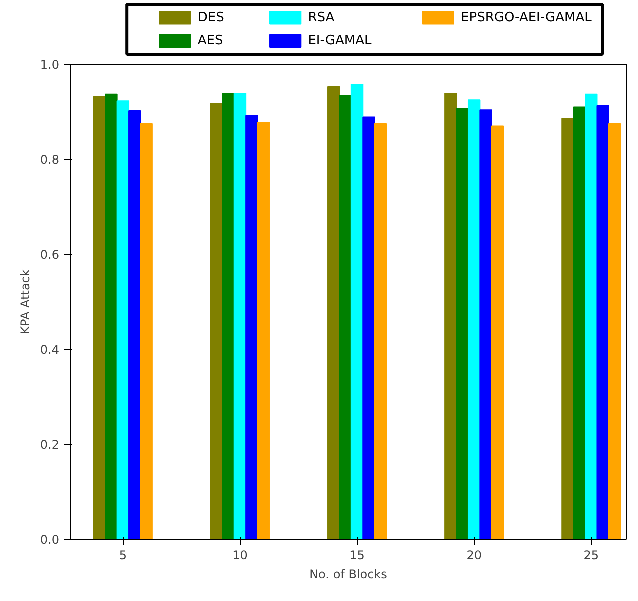  What do you see at coordinates (211, 41) in the screenshot?
I see `legend-label: AES` at bounding box center [211, 41].